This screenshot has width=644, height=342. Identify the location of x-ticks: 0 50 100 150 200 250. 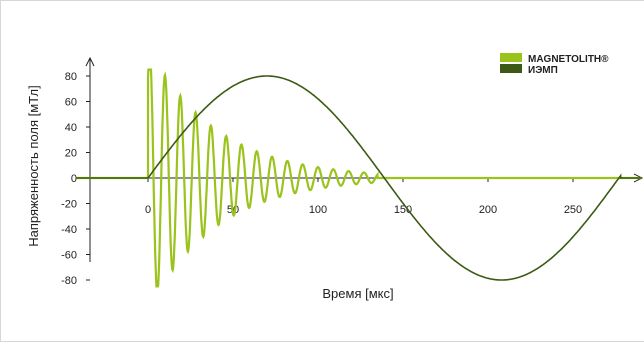
(363, 197).